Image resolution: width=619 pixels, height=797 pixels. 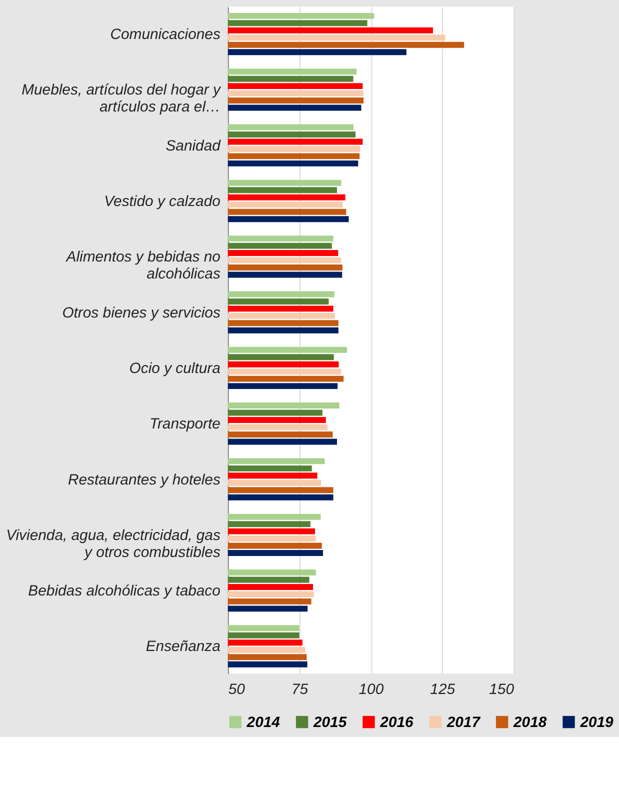 What do you see at coordinates (443, 689) in the screenshot?
I see `x-tick-label: 125` at bounding box center [443, 689].